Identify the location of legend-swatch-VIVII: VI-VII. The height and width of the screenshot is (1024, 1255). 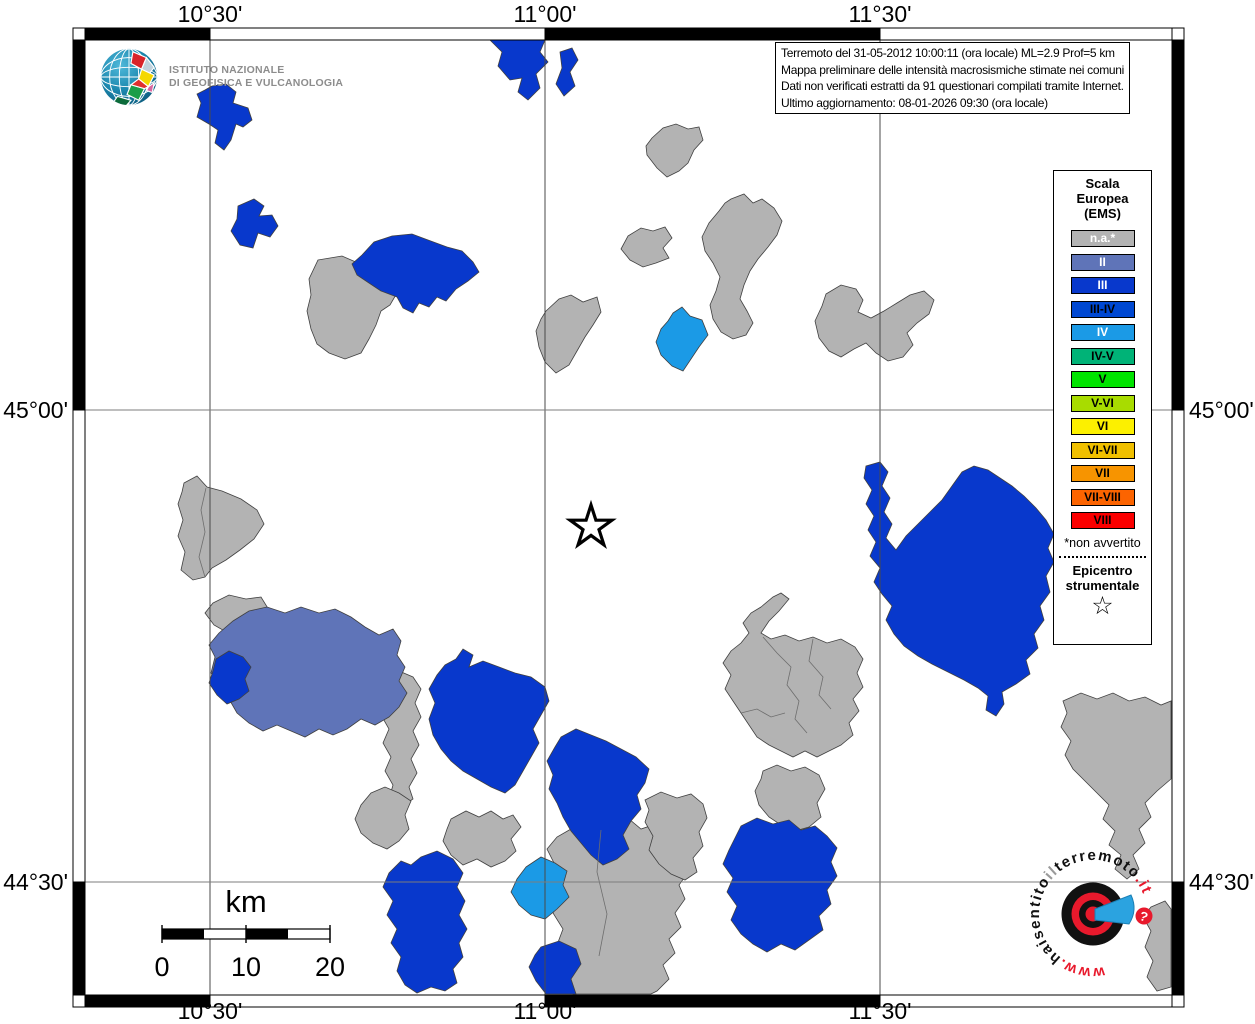
(1102, 450).